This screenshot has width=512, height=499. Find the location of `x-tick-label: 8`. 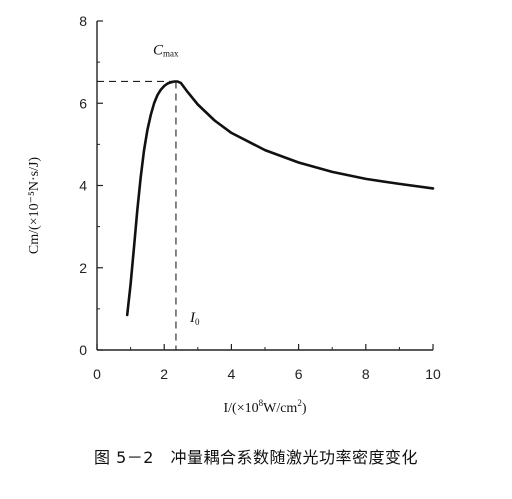

x-tick-label: 8 is located at coordinates (366, 374).